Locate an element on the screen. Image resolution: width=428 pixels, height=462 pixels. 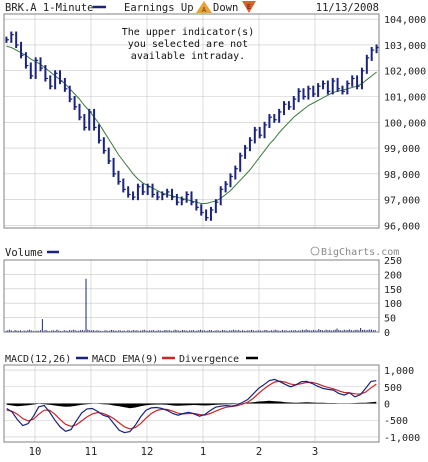
volume-y-tick: 200 is located at coordinates (393, 275).